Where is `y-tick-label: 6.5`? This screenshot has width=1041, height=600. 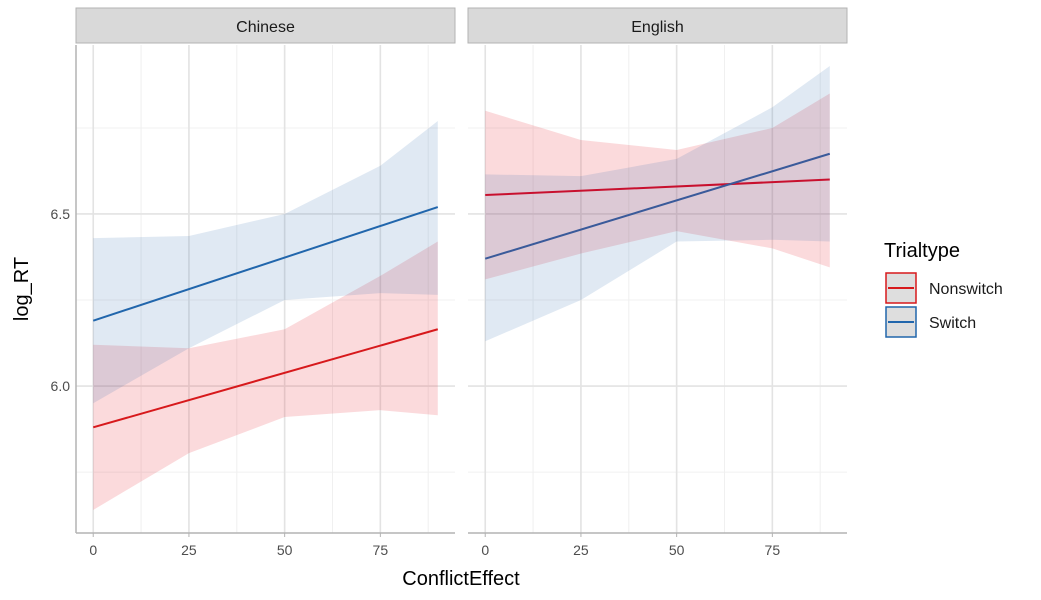 y-tick-label: 6.5 is located at coordinates (61, 214).